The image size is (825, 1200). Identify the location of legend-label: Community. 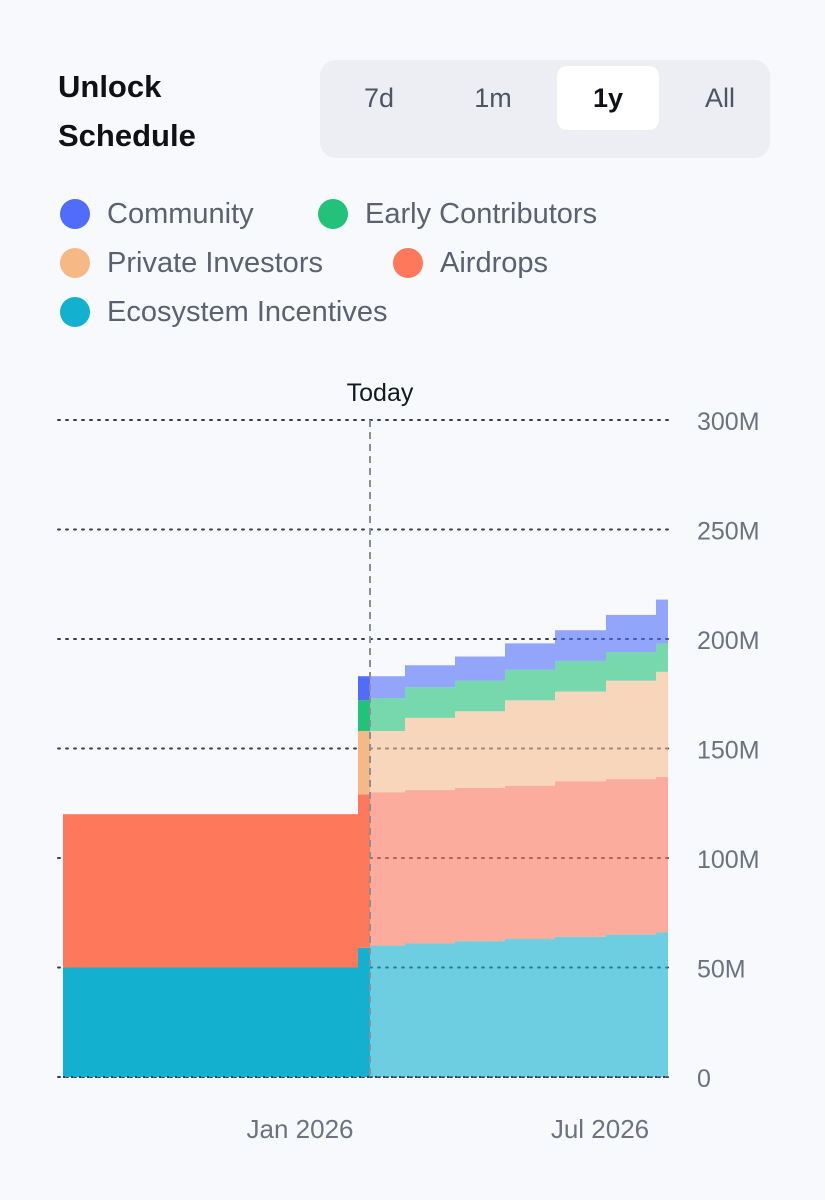
(180, 213).